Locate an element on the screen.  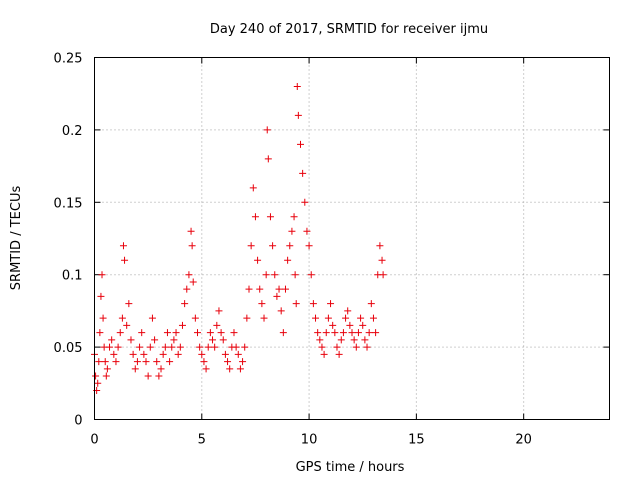
x-tick-label: 10 is located at coordinates (309, 440).